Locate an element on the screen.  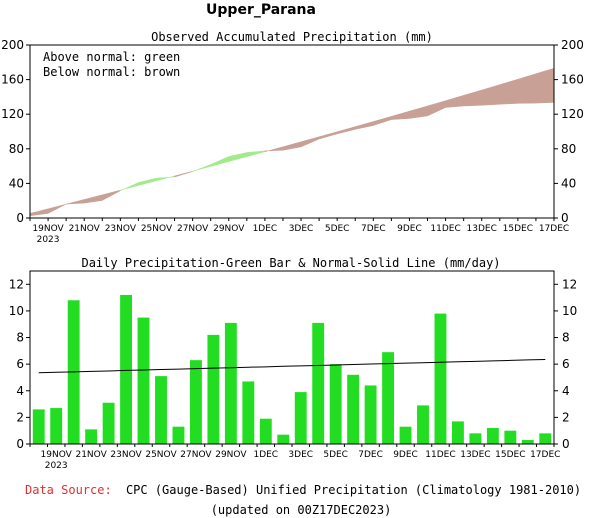
daily-bar-25NOV is located at coordinates (161, 410).